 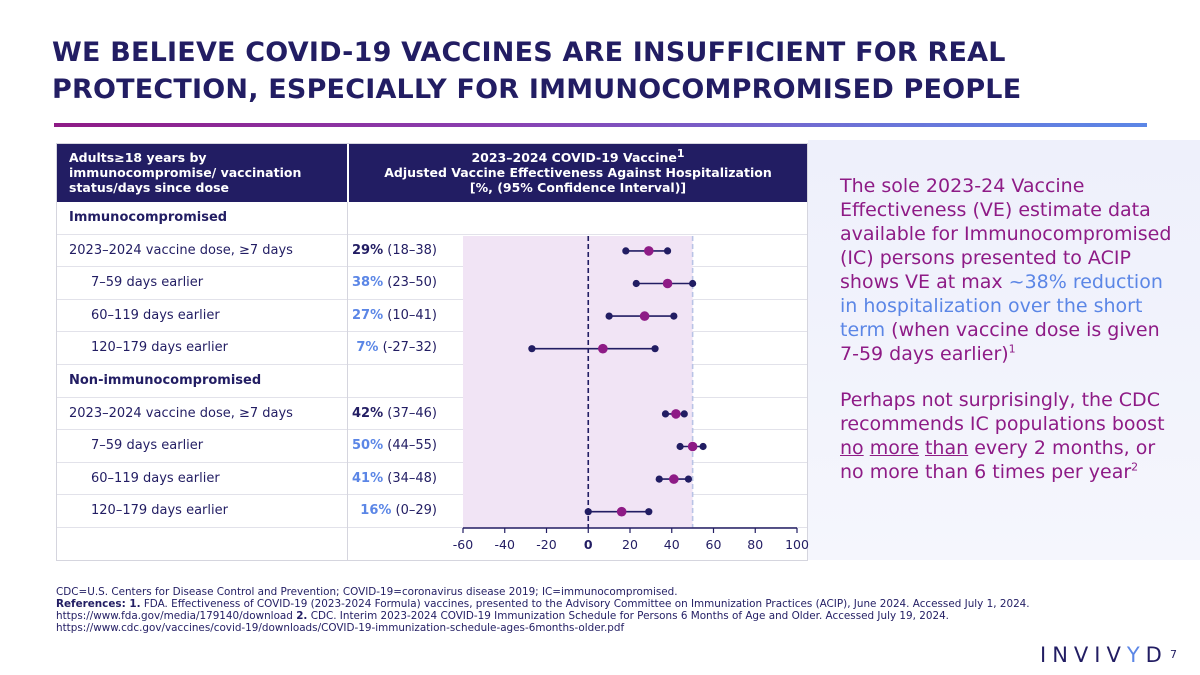 I want to click on ve-confidence-interval: (18–38), so click(x=410, y=250).